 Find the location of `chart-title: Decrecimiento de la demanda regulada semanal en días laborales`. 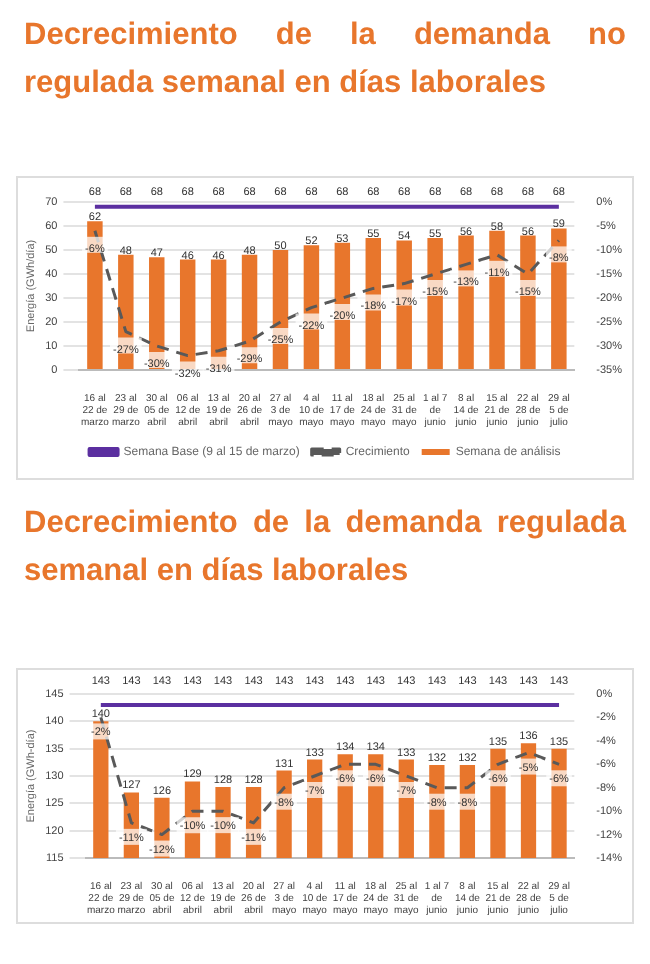

chart-title: Decrecimiento de la demanda regulada semanal en días laborales is located at coordinates (325, 548).